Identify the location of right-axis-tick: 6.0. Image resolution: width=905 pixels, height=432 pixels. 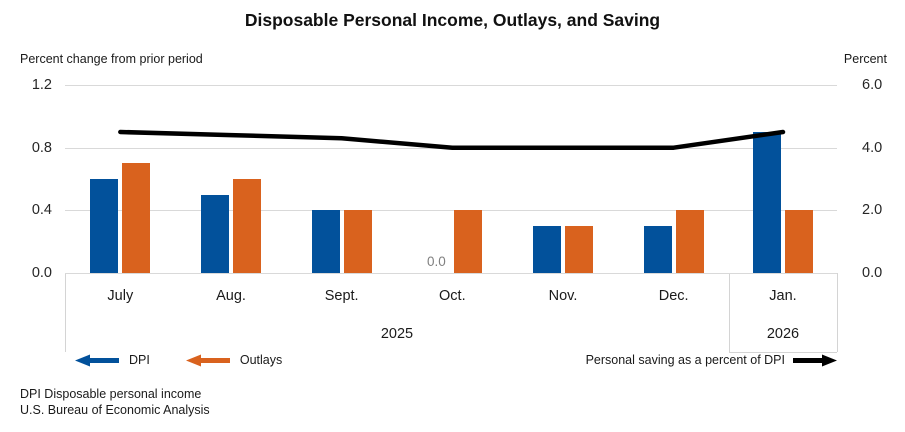
(872, 85).